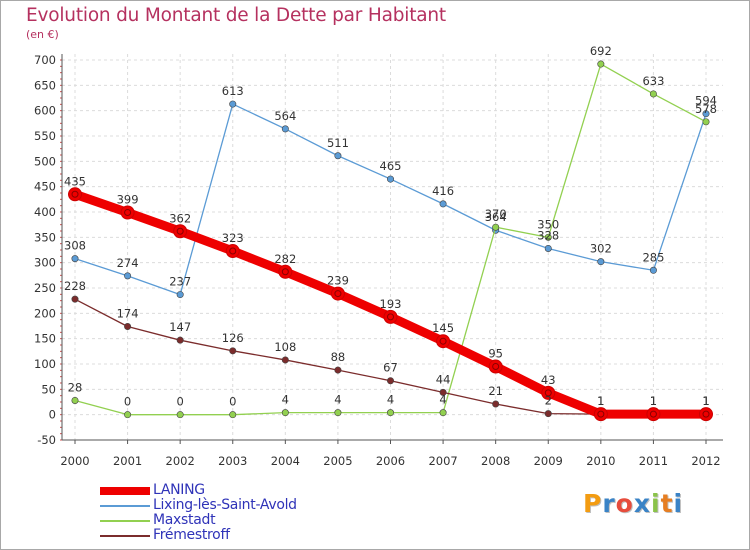 Image resolution: width=750 pixels, height=550 pixels. I want to click on x-tick-label: 2001, so click(127, 461).